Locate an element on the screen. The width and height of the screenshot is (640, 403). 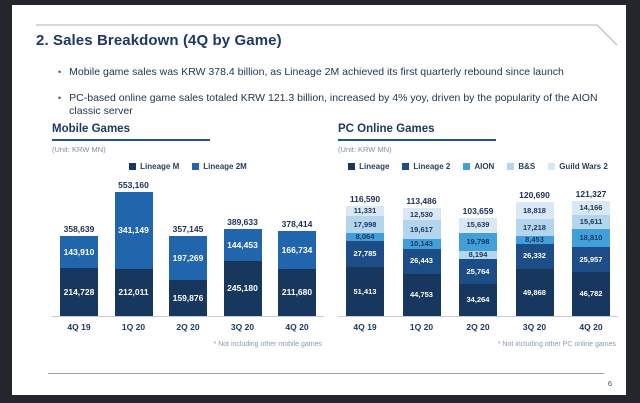
segment-value-label: 51,413 is located at coordinates (365, 291).